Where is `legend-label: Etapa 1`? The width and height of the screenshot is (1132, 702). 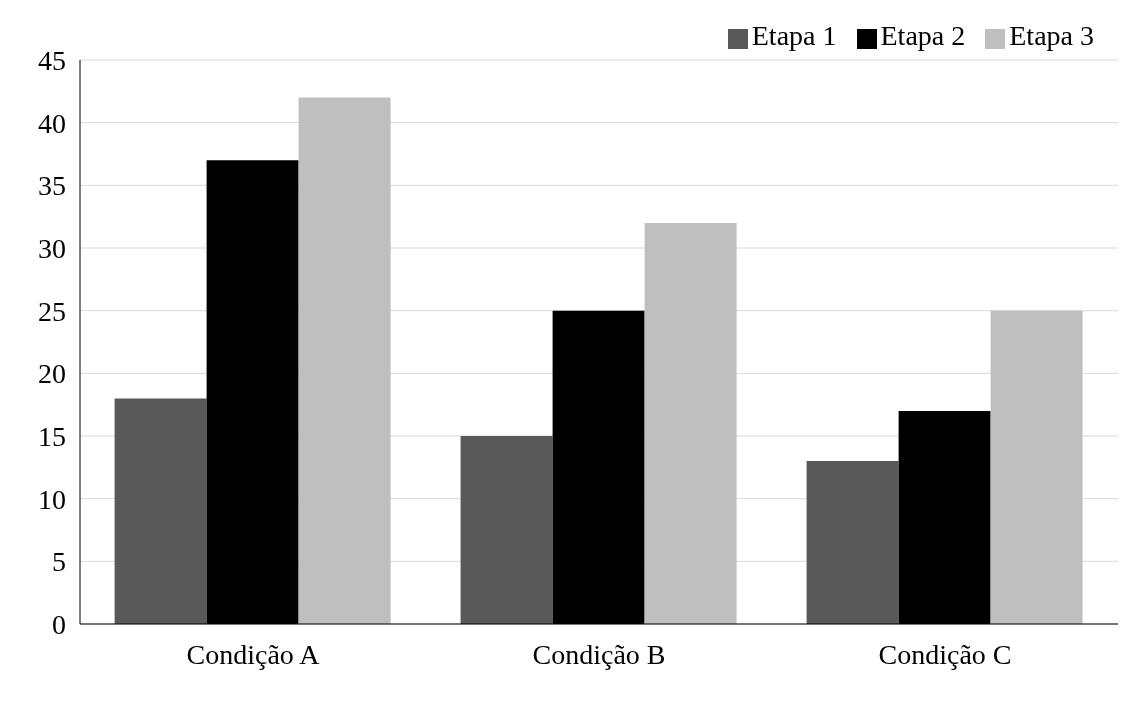 legend-label: Etapa 1 is located at coordinates (794, 35).